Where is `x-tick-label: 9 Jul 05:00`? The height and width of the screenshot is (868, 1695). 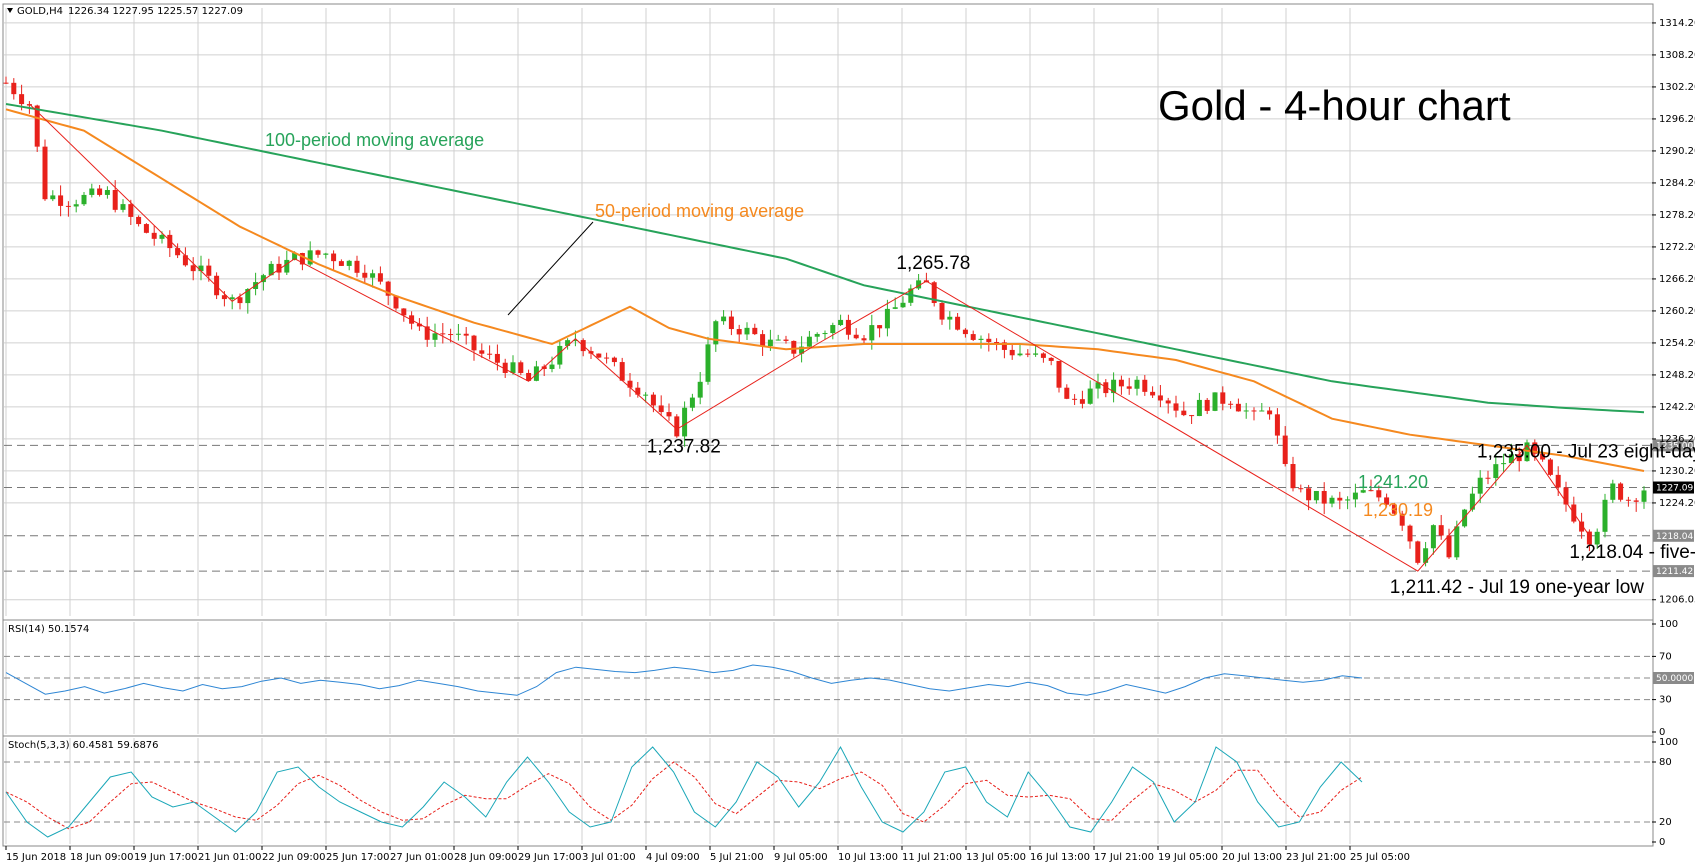 x-tick-label: 9 Jul 05:00 is located at coordinates (801, 857).